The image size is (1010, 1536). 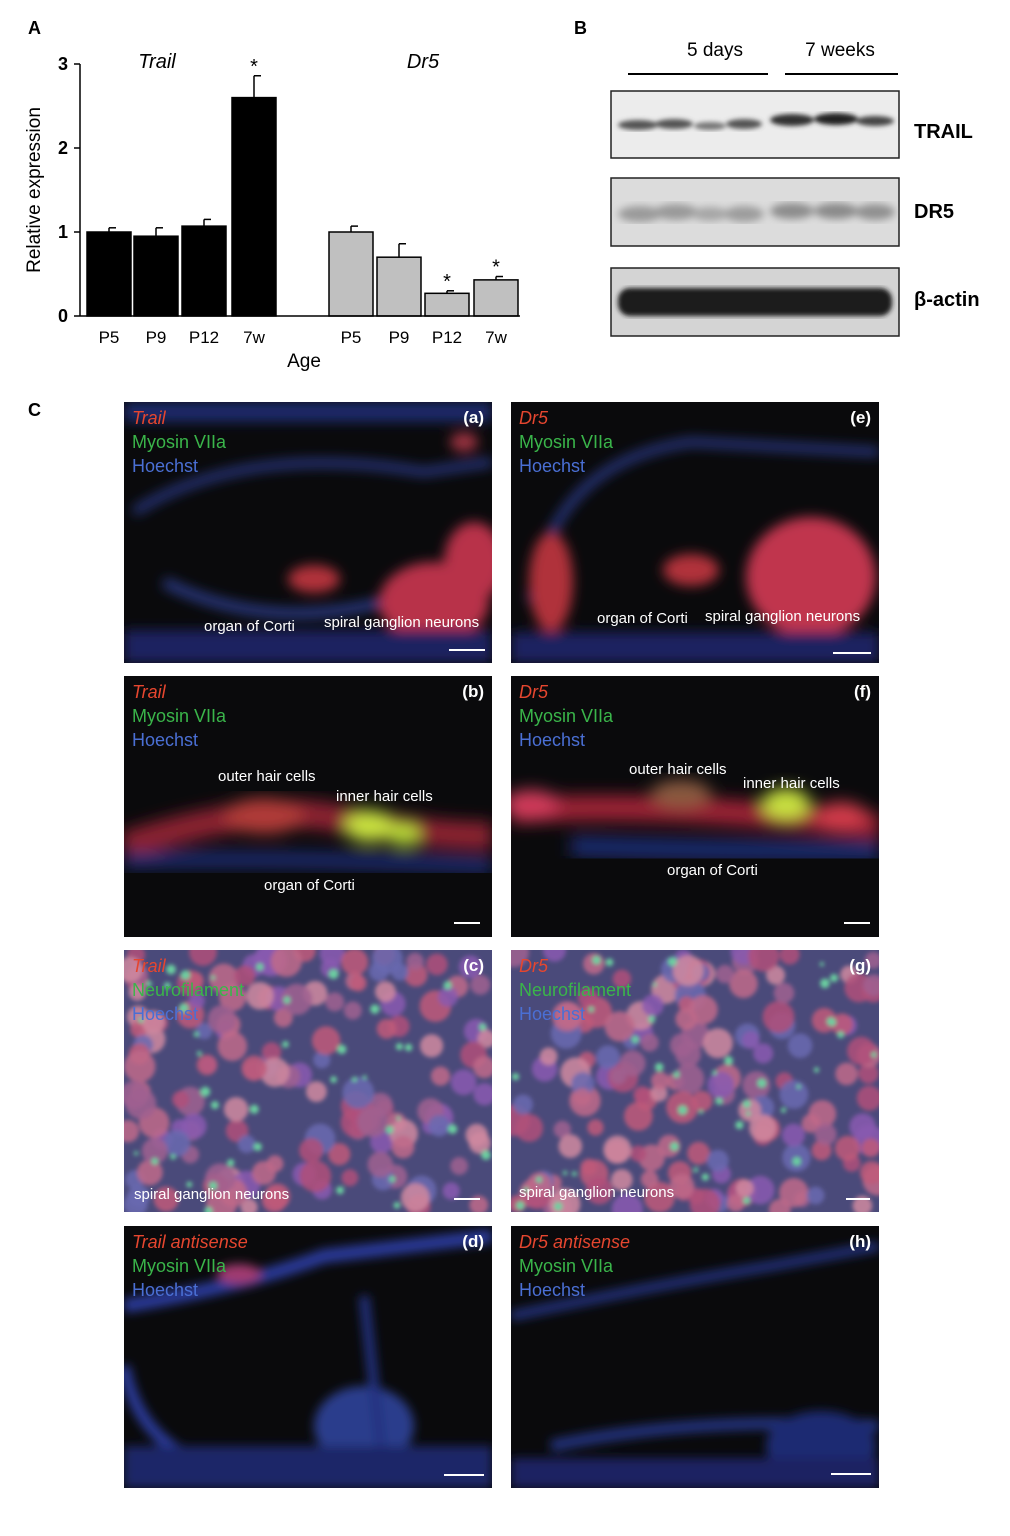 What do you see at coordinates (308, 1357) in the screenshot?
I see `micrograph-d: Trail antisense Myosin VIIa Hoechst (d)` at bounding box center [308, 1357].